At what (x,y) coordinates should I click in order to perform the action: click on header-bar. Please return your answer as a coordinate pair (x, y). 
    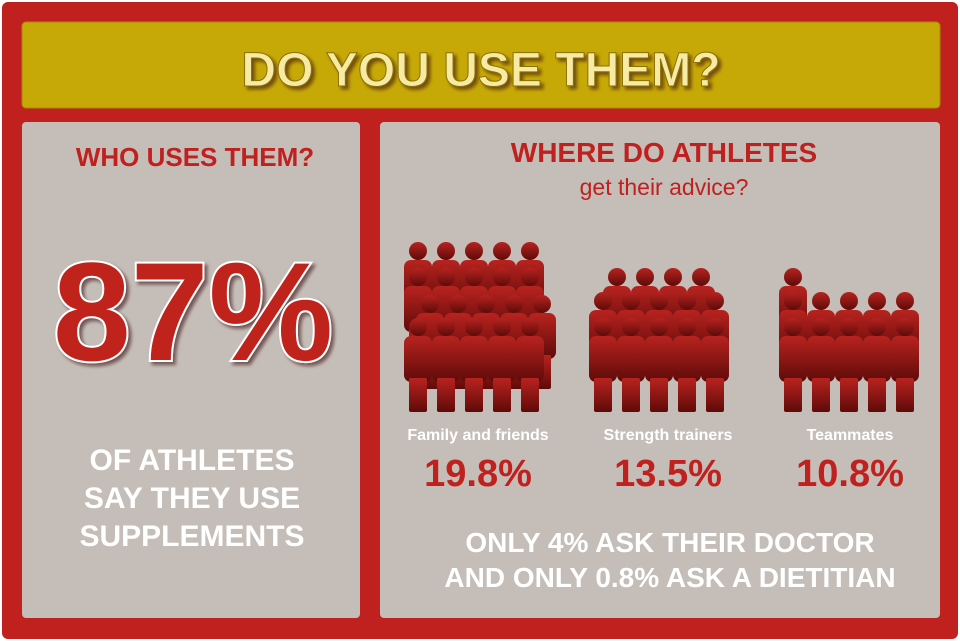
    Looking at the image, I should click on (481, 65).